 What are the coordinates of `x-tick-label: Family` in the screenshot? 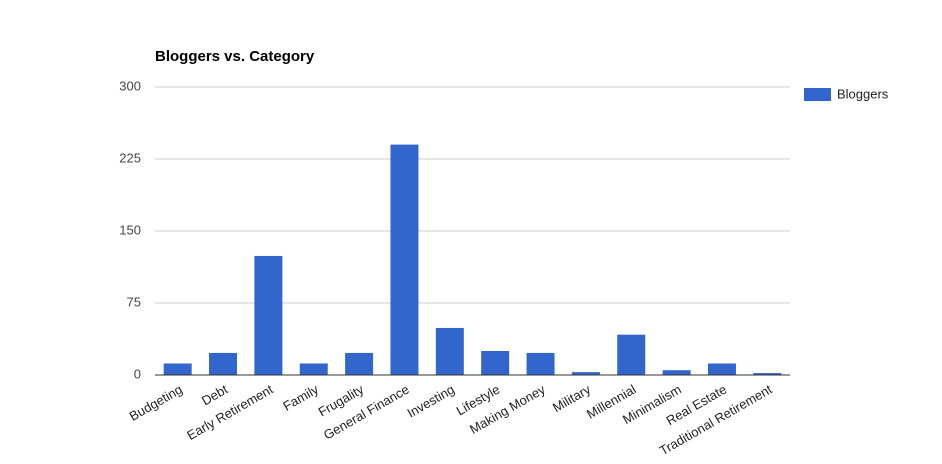 It's located at (300, 397).